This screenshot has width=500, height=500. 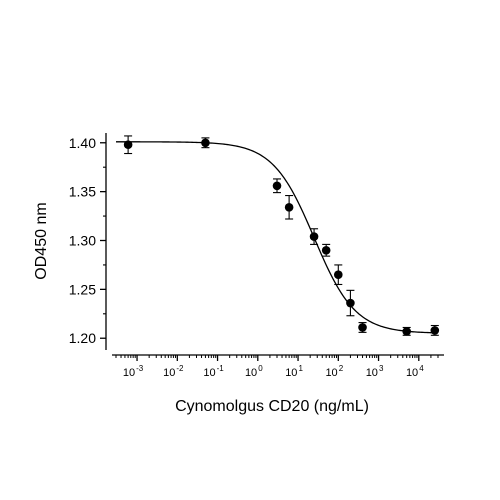 What do you see at coordinates (173, 371) in the screenshot?
I see `x-tick-label: 10⁻²` at bounding box center [173, 371].